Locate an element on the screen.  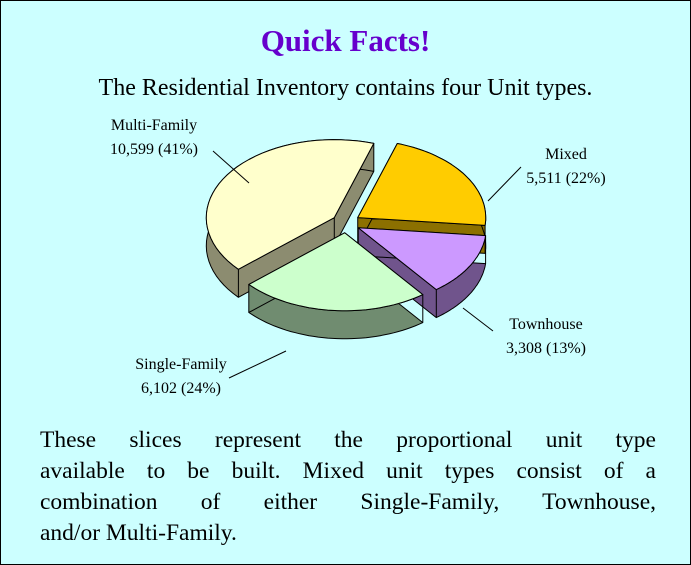
title: Quick Facts! is located at coordinates (345, 40).